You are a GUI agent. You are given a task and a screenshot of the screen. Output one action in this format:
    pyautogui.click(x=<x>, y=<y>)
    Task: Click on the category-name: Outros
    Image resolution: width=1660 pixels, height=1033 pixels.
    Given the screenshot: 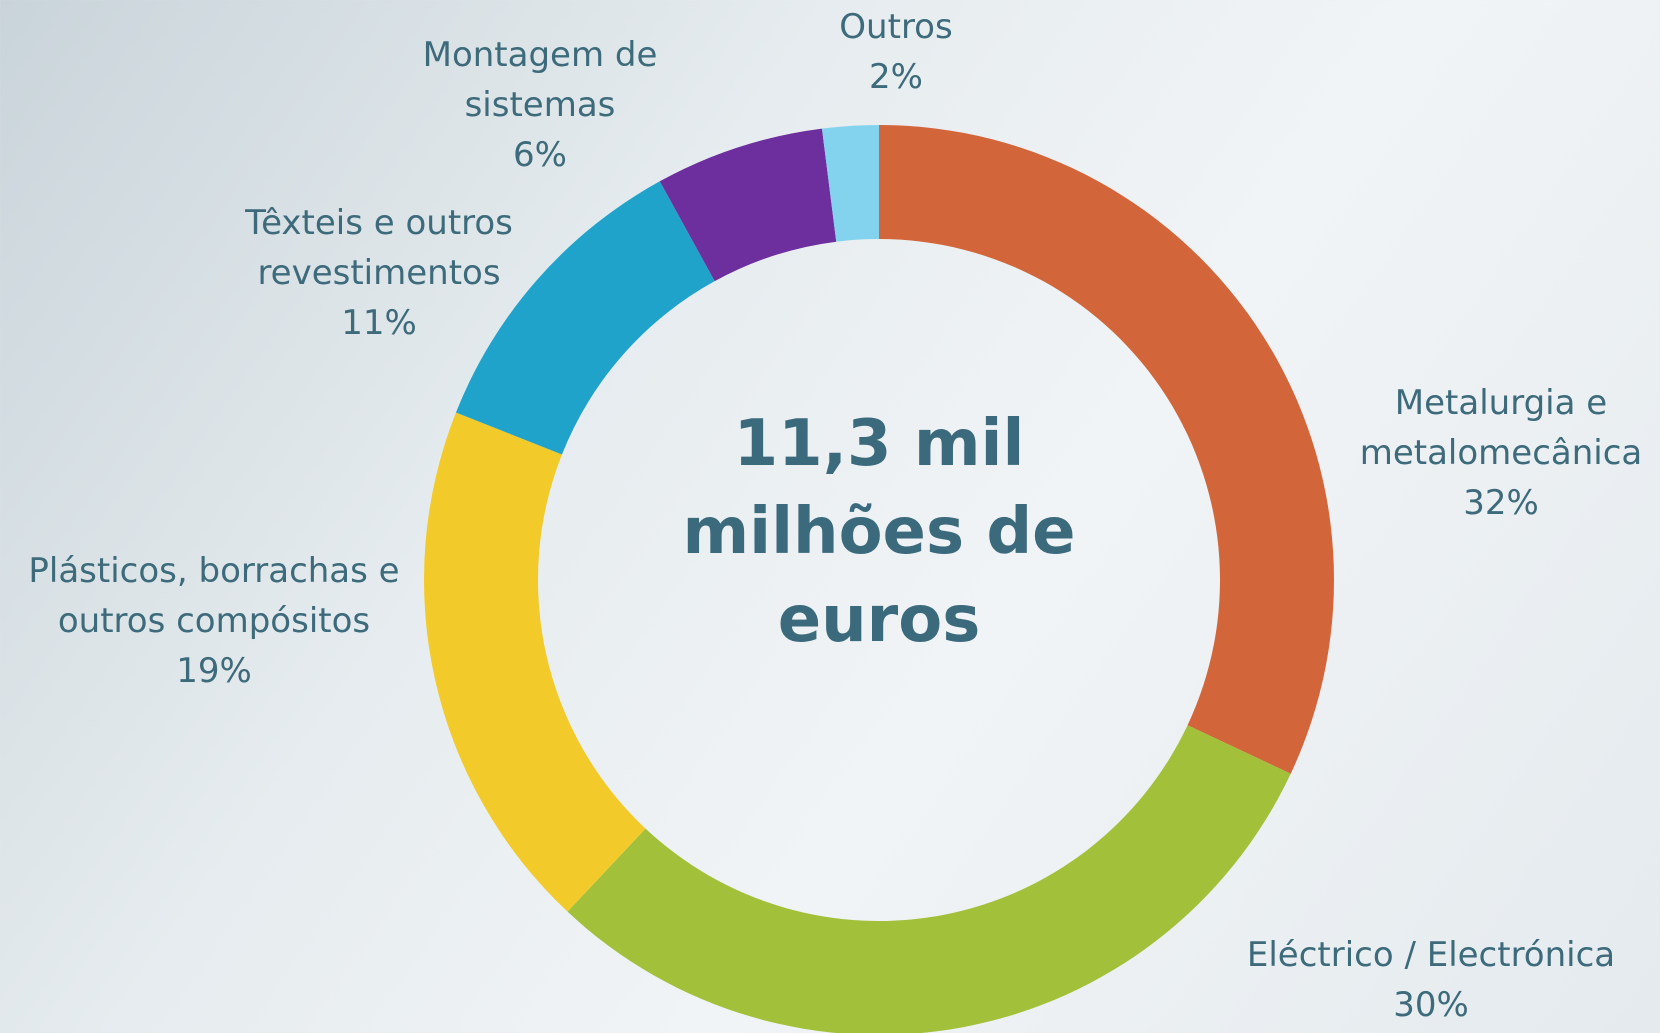 What is the action you would take?
    pyautogui.click(x=896, y=27)
    